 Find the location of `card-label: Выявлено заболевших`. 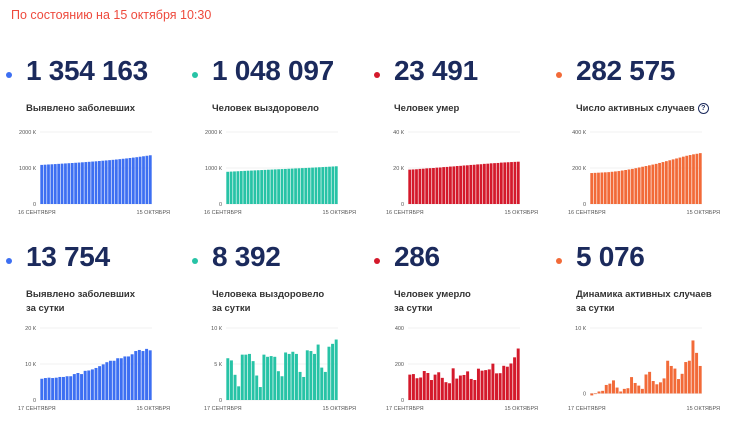

card-label: Выявлено заболевших is located at coordinates (80, 108).